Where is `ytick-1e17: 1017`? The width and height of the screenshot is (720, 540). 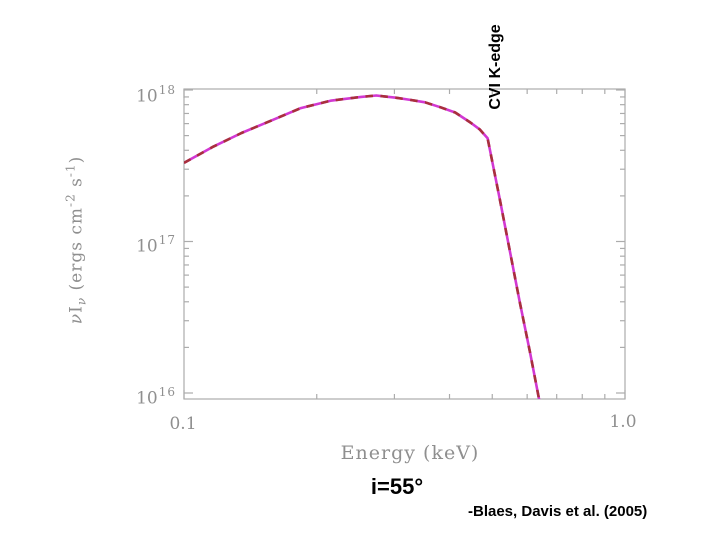 ytick-1e17: 1017 is located at coordinates (140, 244).